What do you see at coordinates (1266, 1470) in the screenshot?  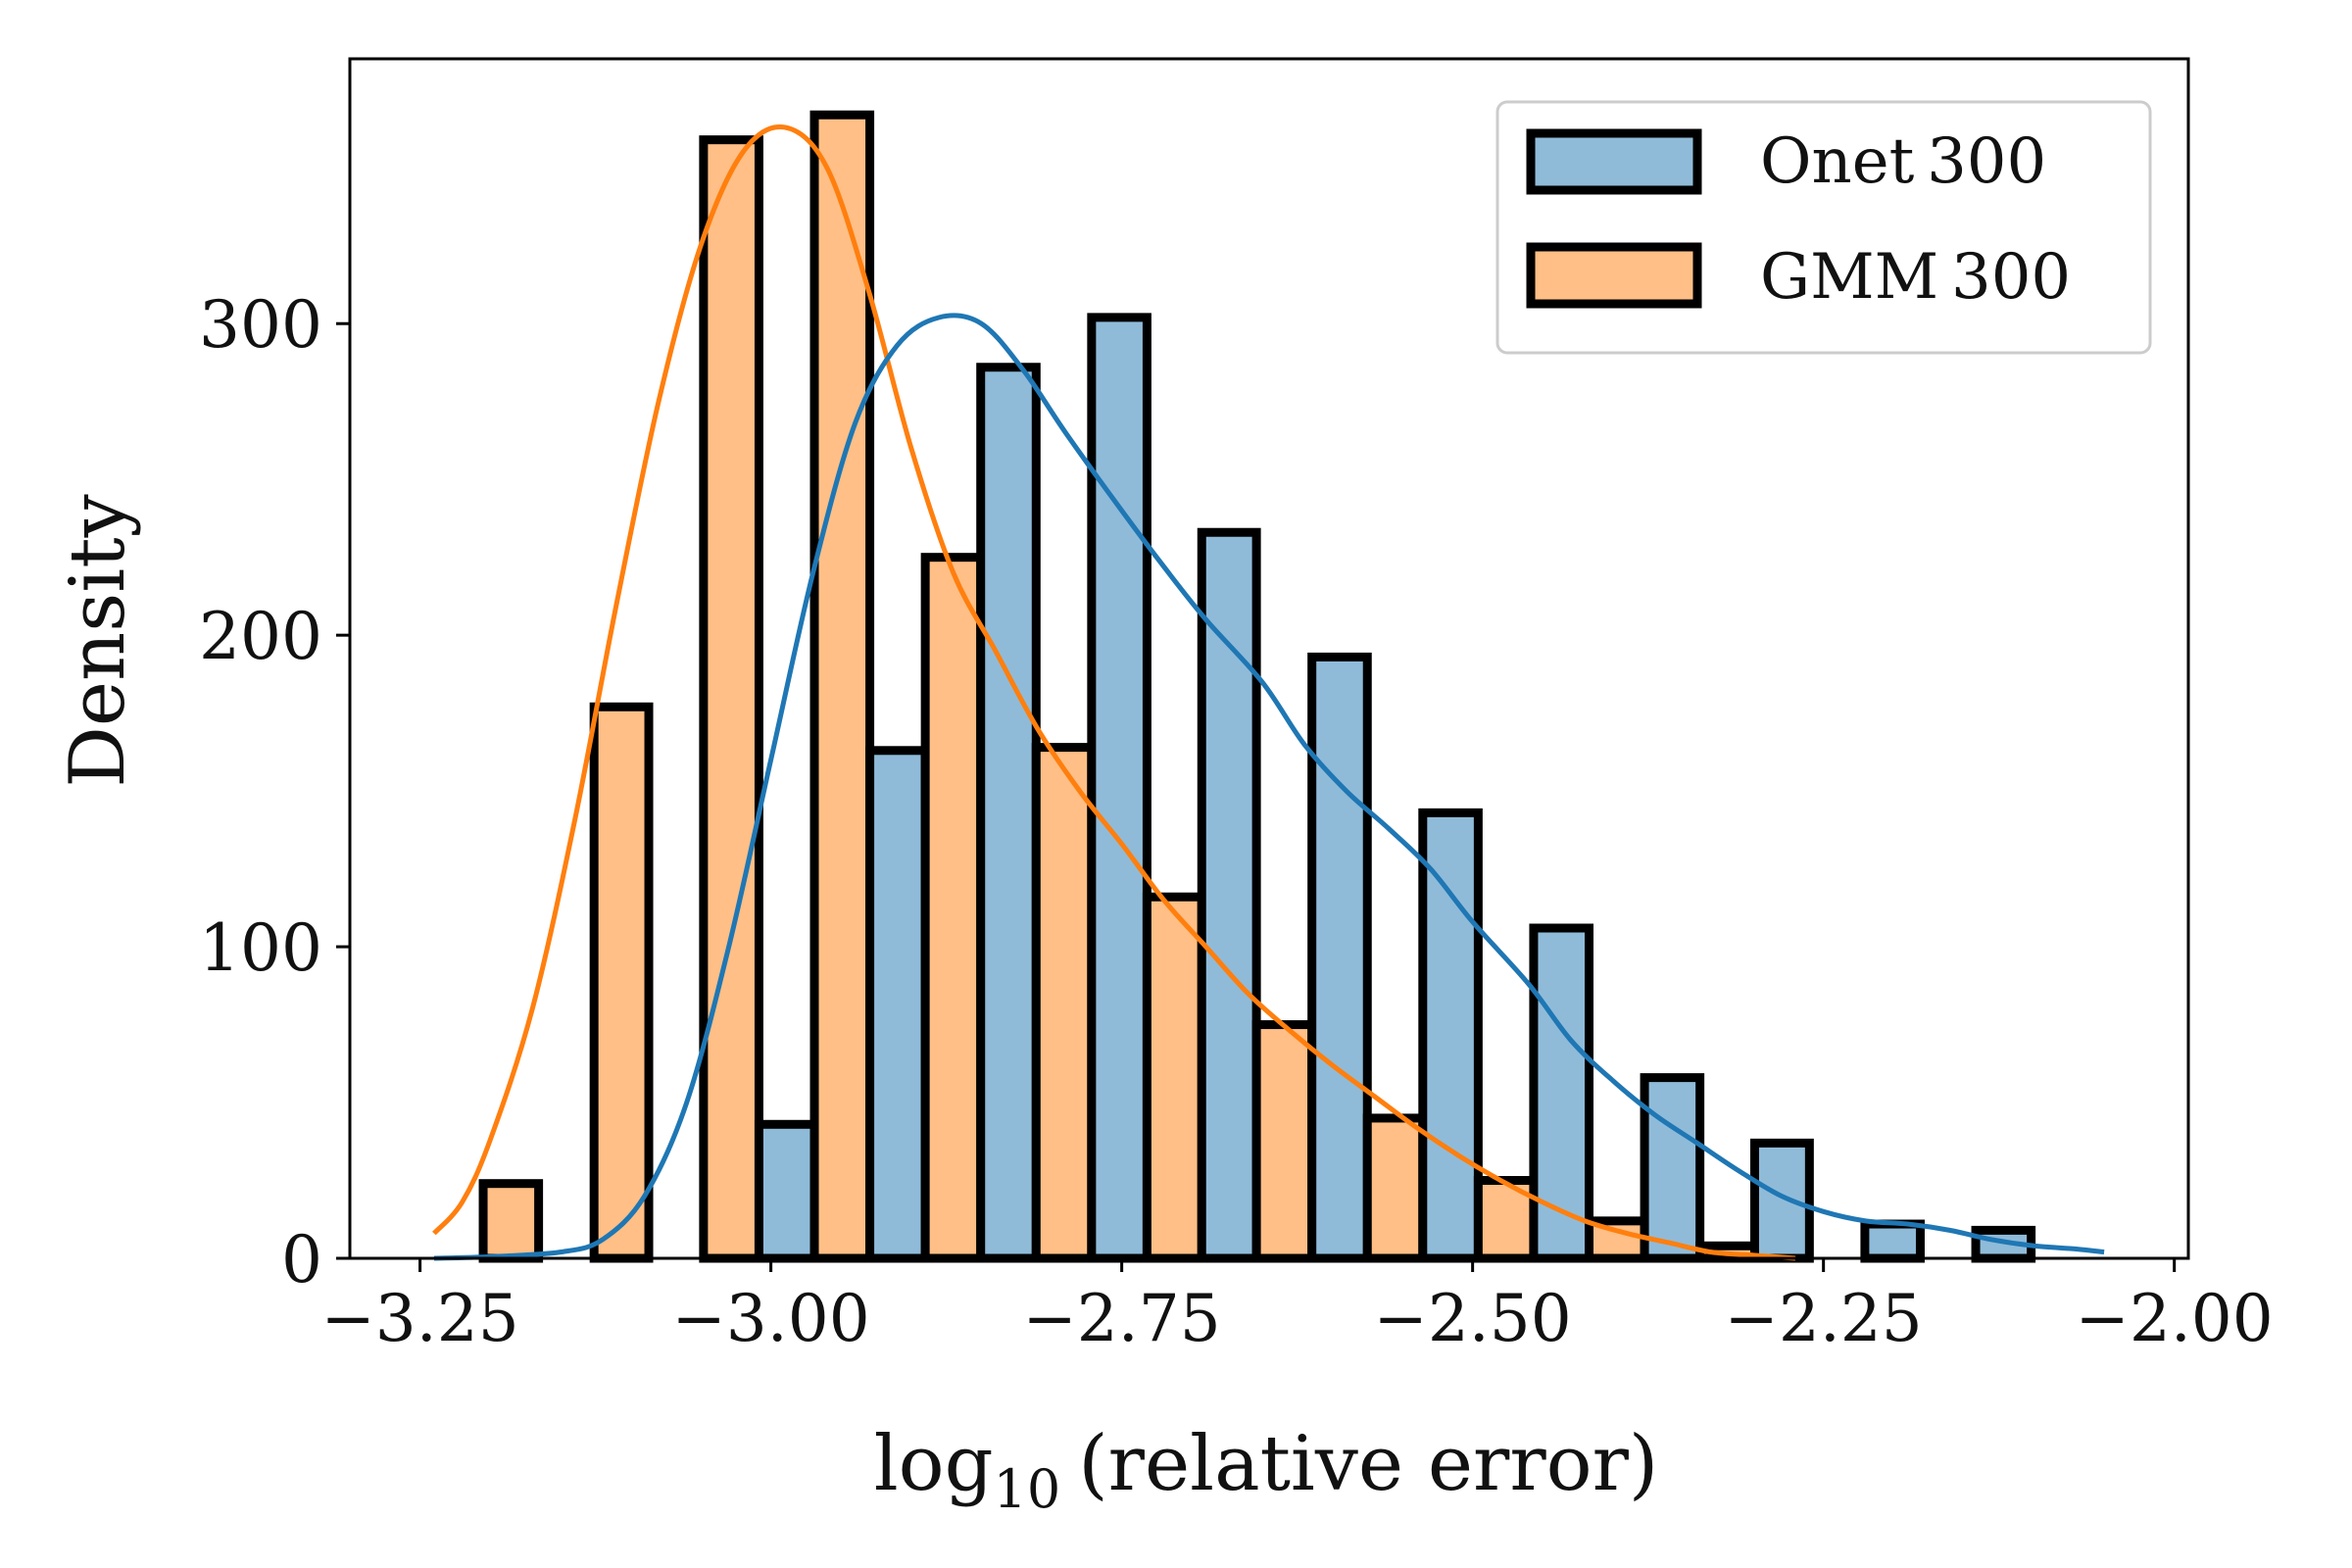 I see `x-axis-label: log10 (relative error)` at bounding box center [1266, 1470].